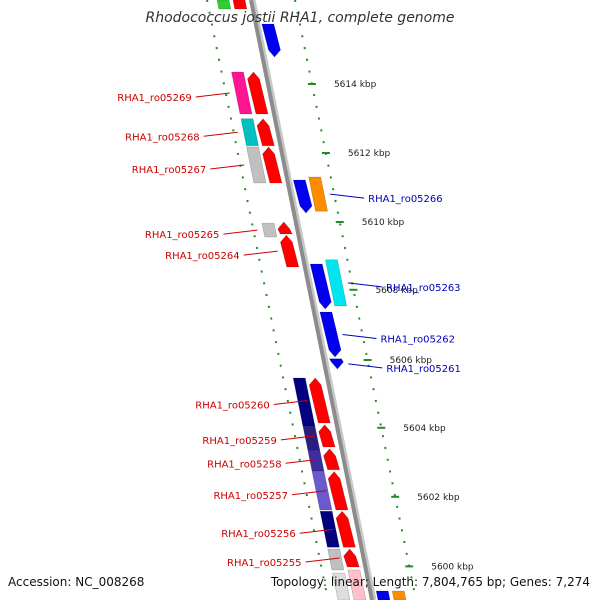 This screenshot has height=604, width=600. I want to click on scale-tick-label: 5606 kbp, so click(411, 361).